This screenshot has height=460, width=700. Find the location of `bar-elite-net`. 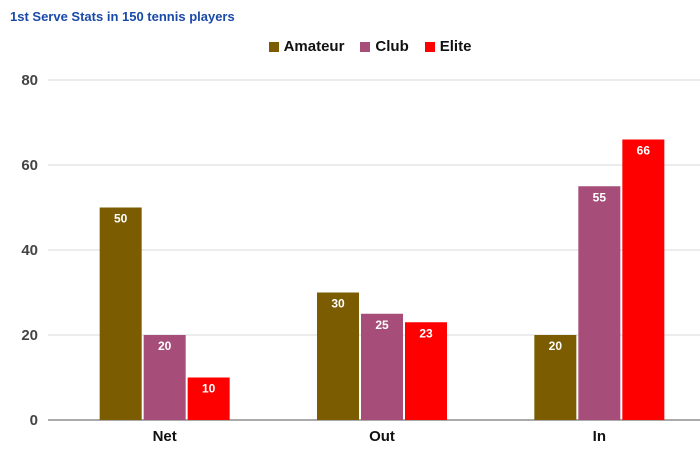

bar-elite-net is located at coordinates (208, 398).